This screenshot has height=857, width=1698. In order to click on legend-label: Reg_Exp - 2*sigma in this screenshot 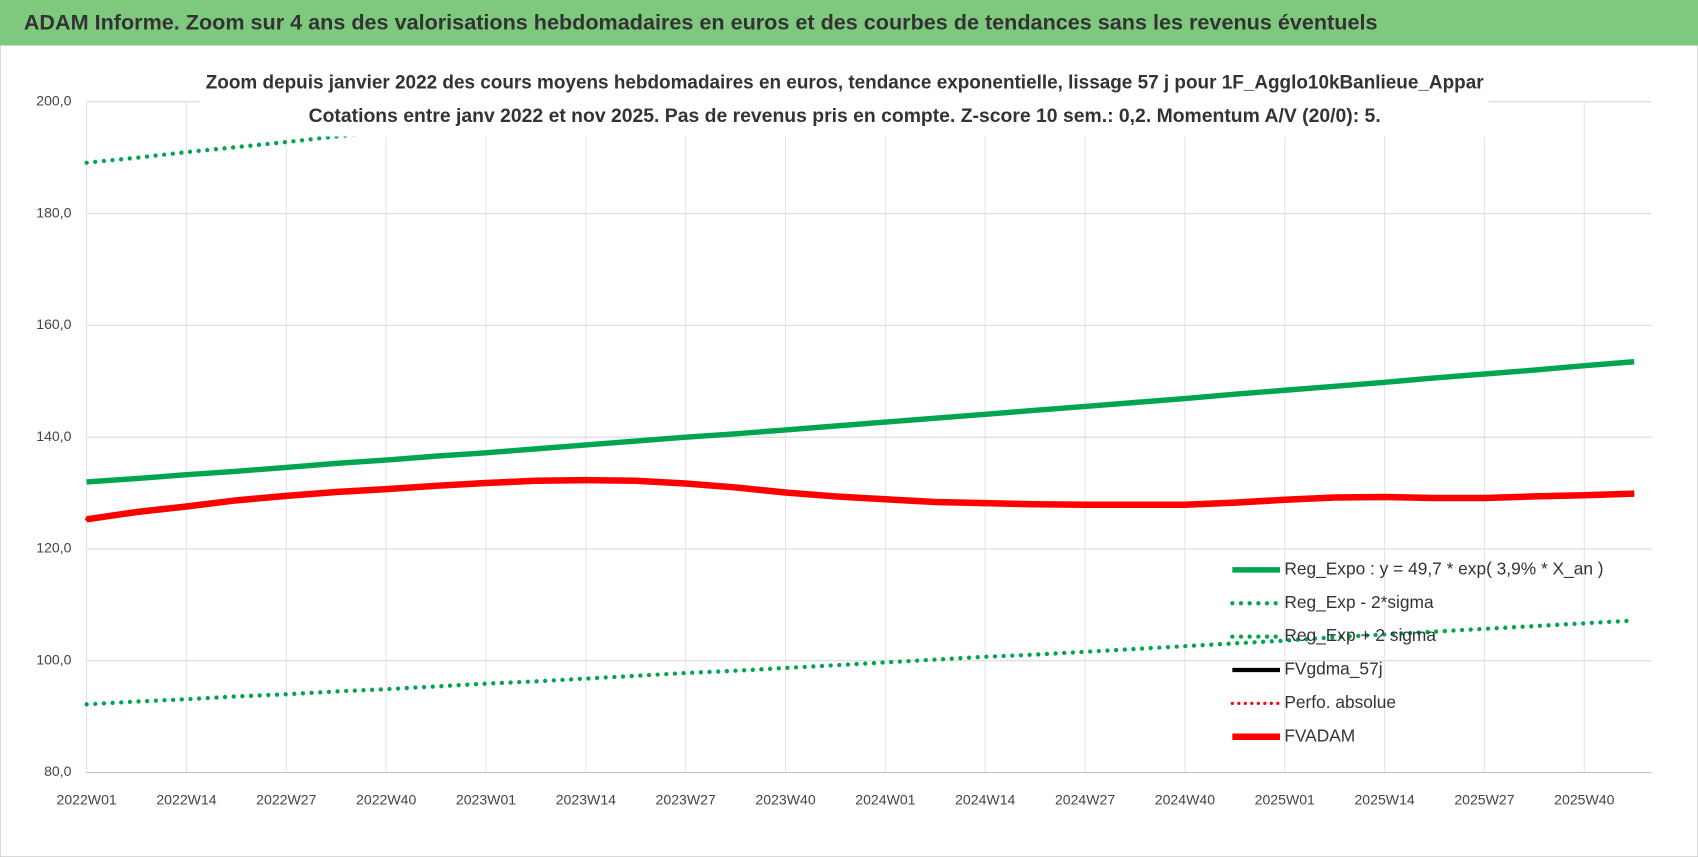, I will do `click(1359, 602)`.